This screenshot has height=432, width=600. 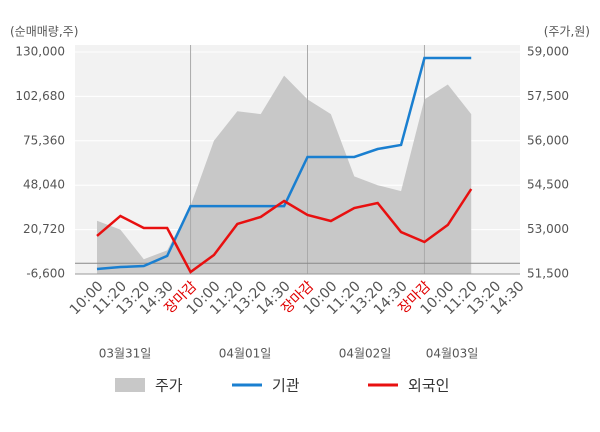 I want to click on y-tick-label: 75,360, so click(x=44, y=140).